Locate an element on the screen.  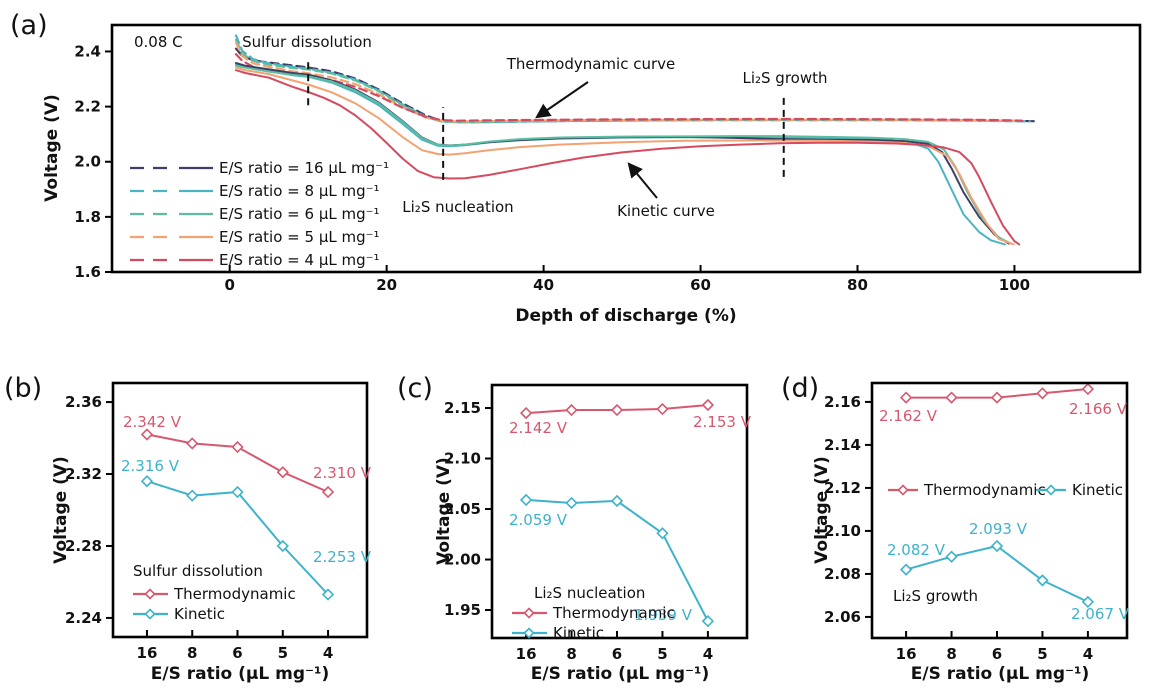
y-tick-label: 2.08 is located at coordinates (842, 574).